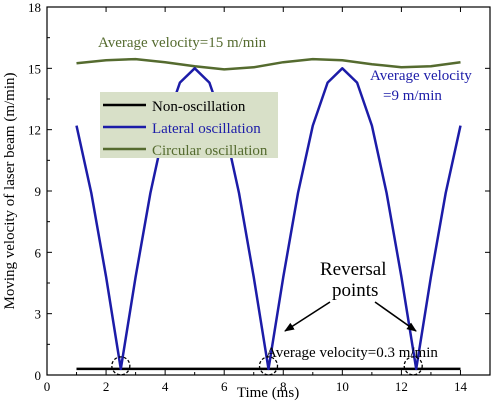 The height and width of the screenshot is (403, 500). Describe the element at coordinates (34, 130) in the screenshot. I see `y-tick-label: 12` at that location.